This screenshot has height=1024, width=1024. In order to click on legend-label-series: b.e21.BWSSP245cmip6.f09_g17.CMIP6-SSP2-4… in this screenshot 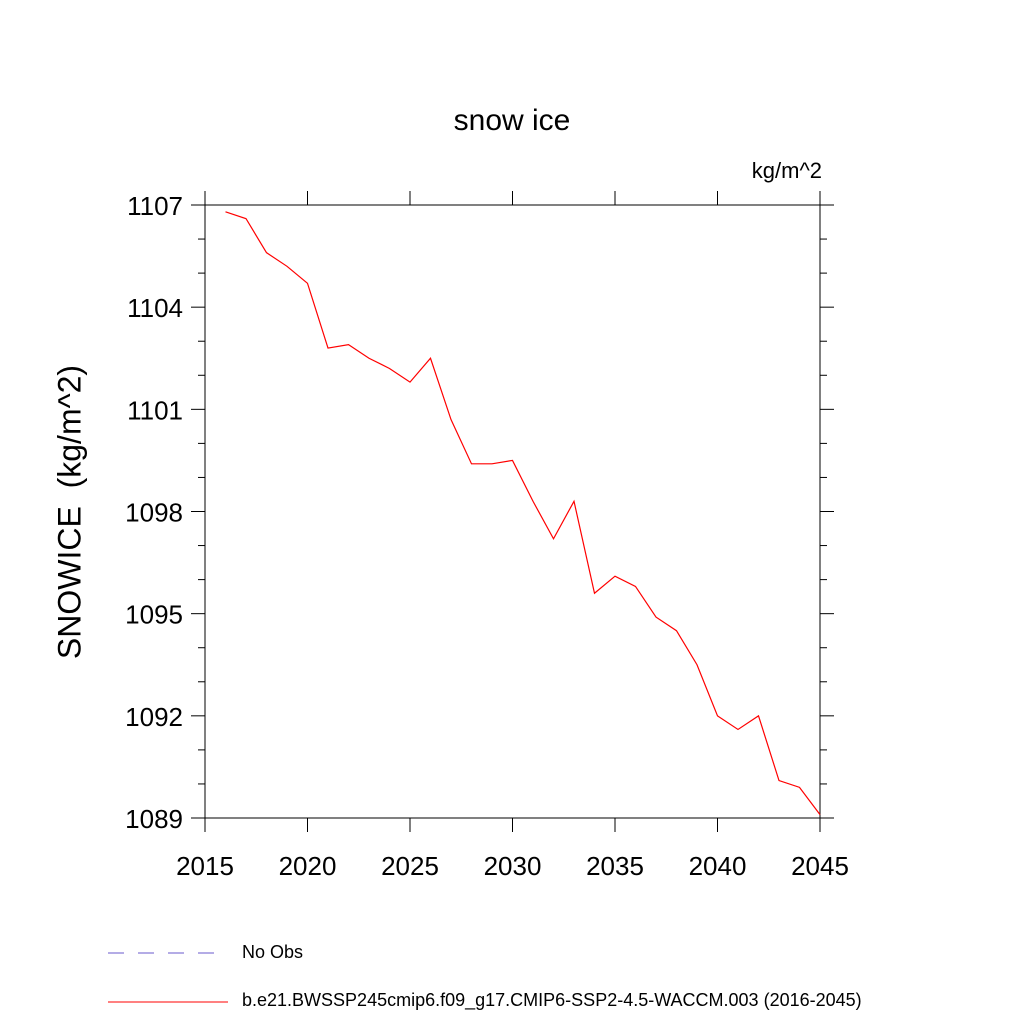, I will do `click(552, 1000)`.